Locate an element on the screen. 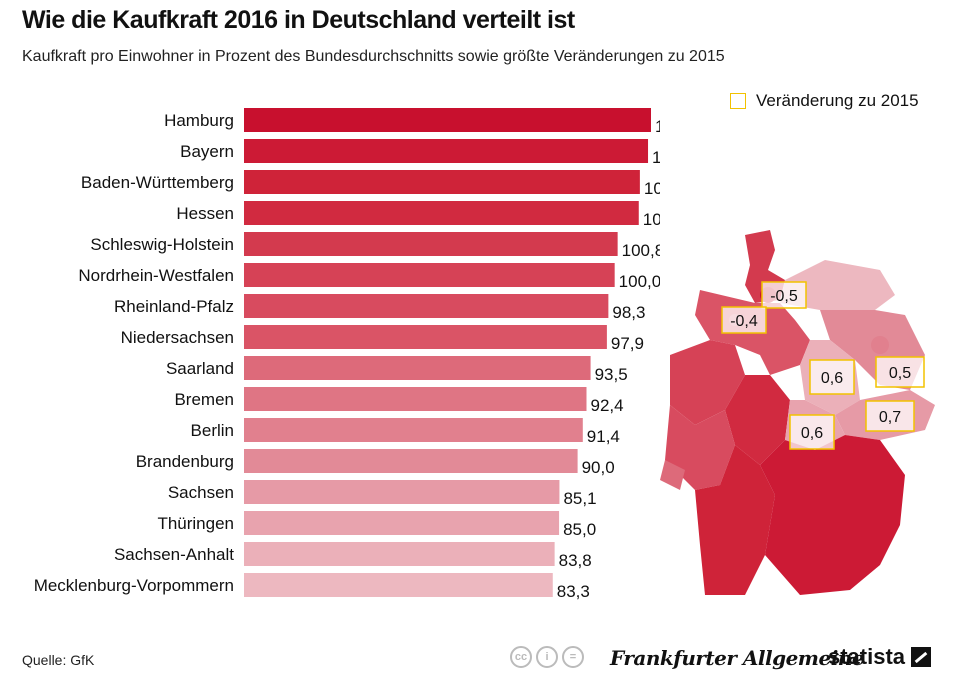 This screenshot has height=683, width=960. callout-sachsen-top: 0,5 is located at coordinates (900, 372).